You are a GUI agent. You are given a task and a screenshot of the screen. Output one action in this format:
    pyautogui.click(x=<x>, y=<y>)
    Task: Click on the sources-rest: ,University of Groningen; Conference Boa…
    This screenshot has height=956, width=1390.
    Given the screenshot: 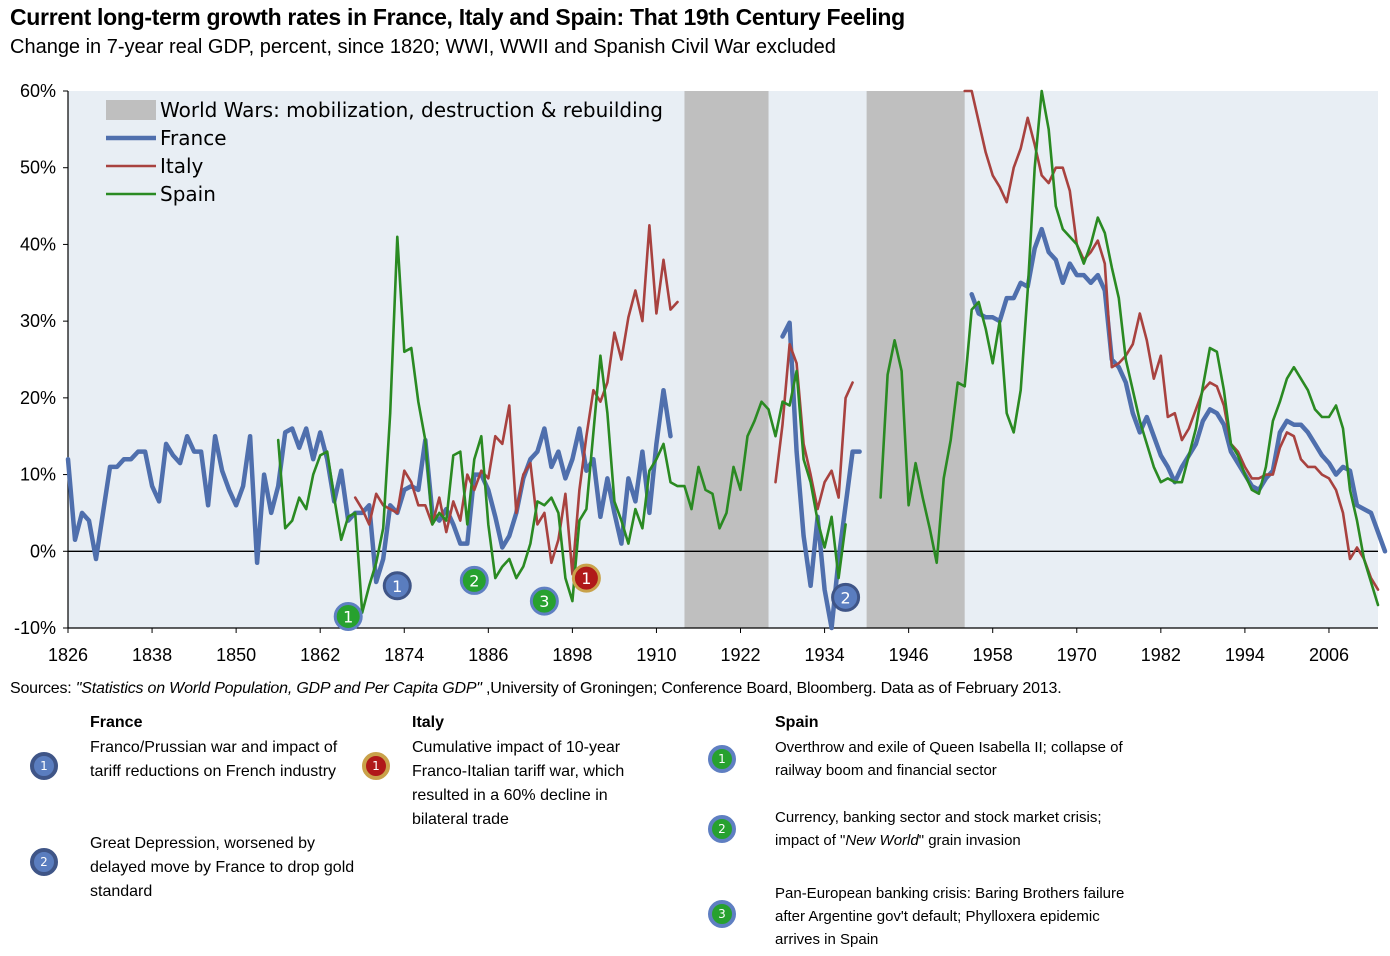 What is the action you would take?
    pyautogui.click(x=771, y=688)
    